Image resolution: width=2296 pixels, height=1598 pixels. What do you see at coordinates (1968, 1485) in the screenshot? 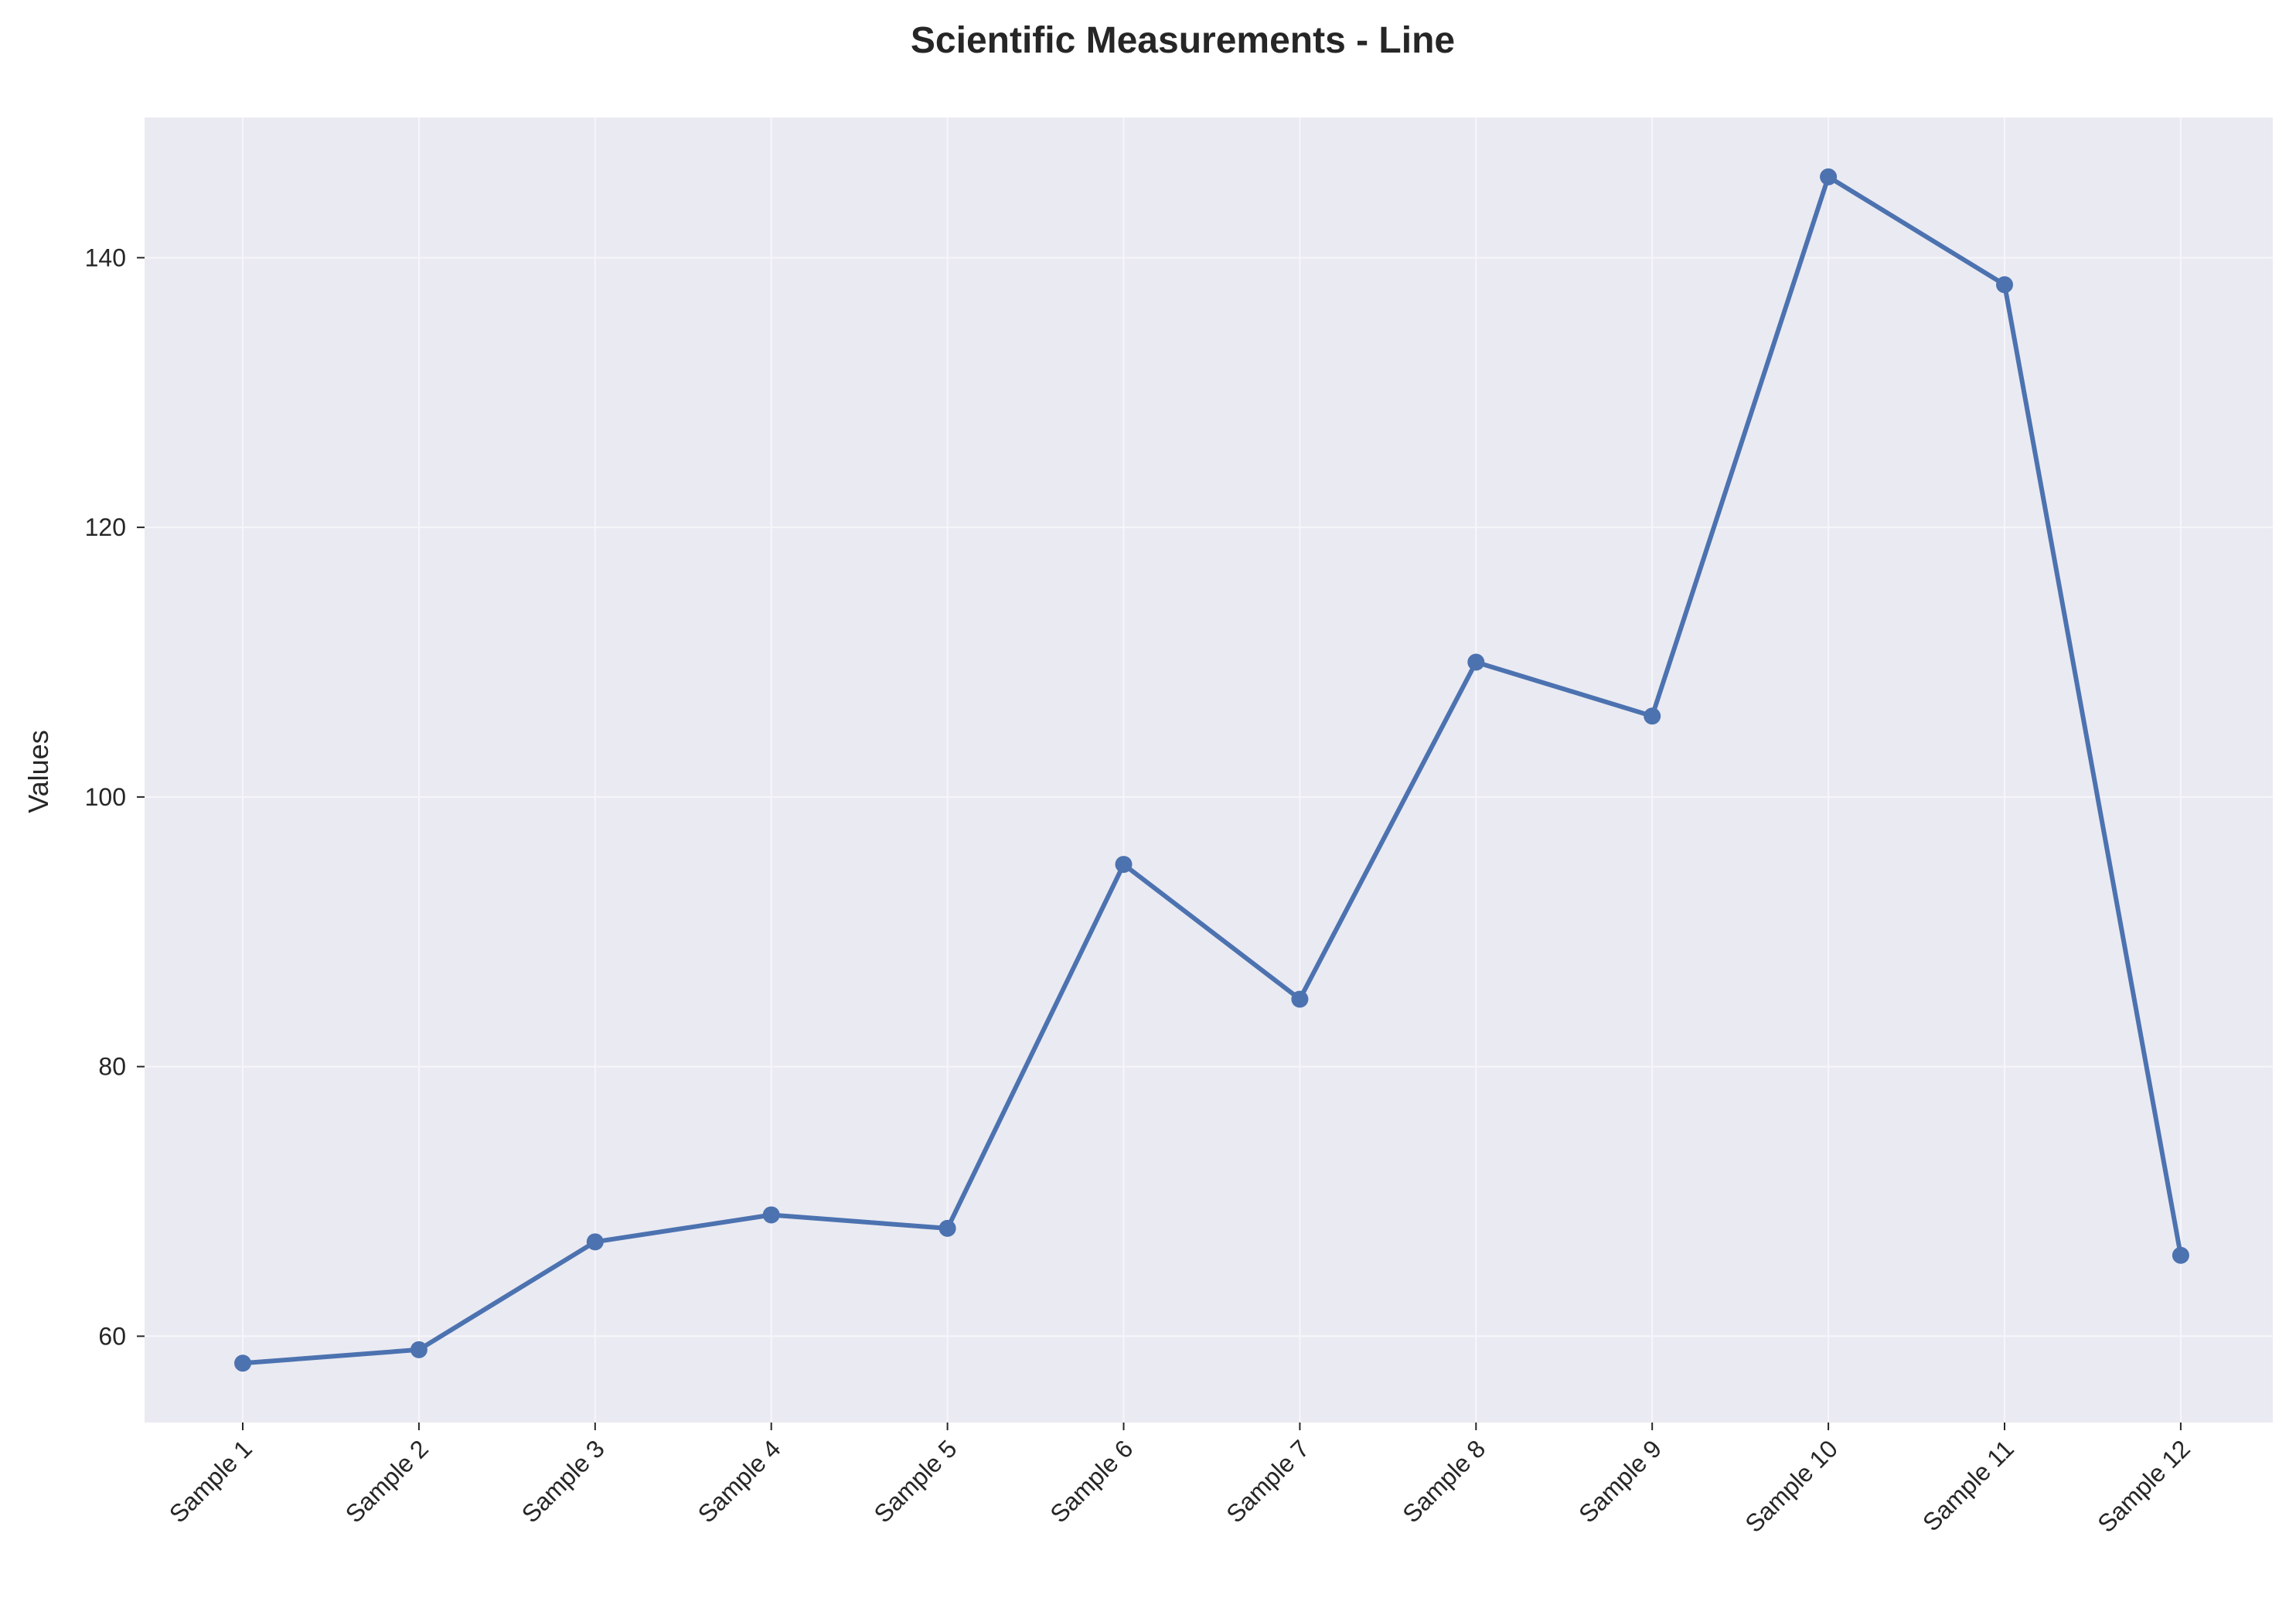
I see `x-tick-label: Sample 11` at bounding box center [1968, 1485].